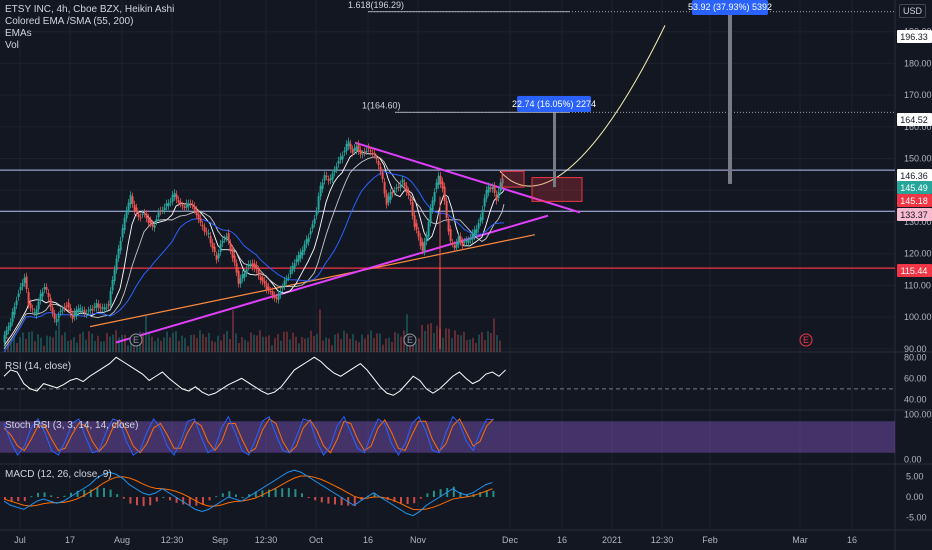  Describe the element at coordinates (18, 33) in the screenshot. I see `indicator-emas: EMAs` at that location.